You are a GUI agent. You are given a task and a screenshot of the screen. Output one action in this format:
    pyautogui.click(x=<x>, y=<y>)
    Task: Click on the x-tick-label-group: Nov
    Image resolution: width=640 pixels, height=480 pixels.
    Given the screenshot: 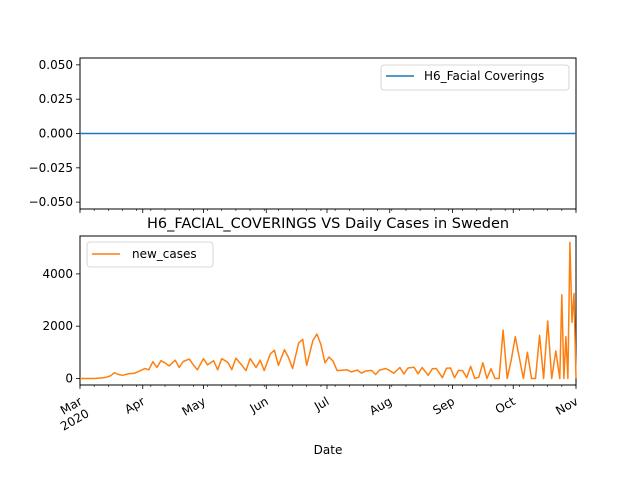 What is the action you would take?
    pyautogui.click(x=566, y=406)
    